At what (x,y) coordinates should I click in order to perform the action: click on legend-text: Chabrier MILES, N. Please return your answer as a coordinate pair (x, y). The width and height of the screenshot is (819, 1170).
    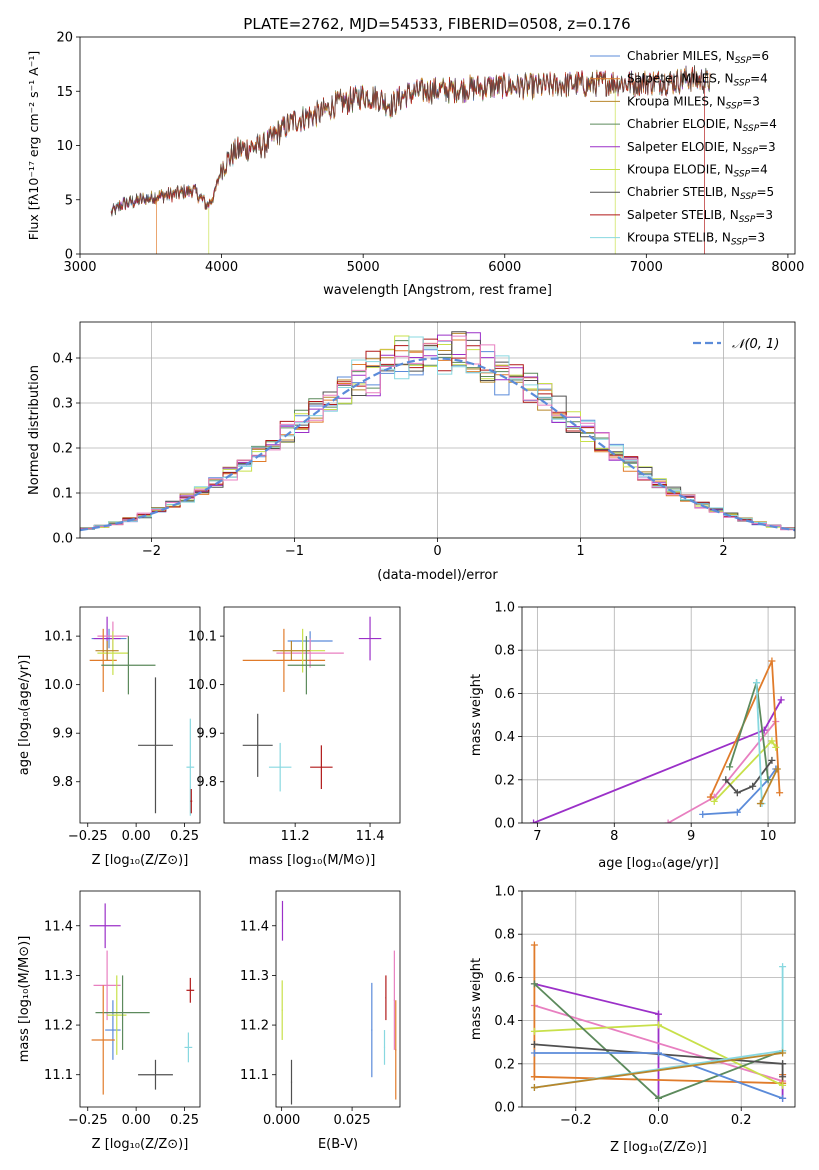
    Looking at the image, I should click on (681, 56).